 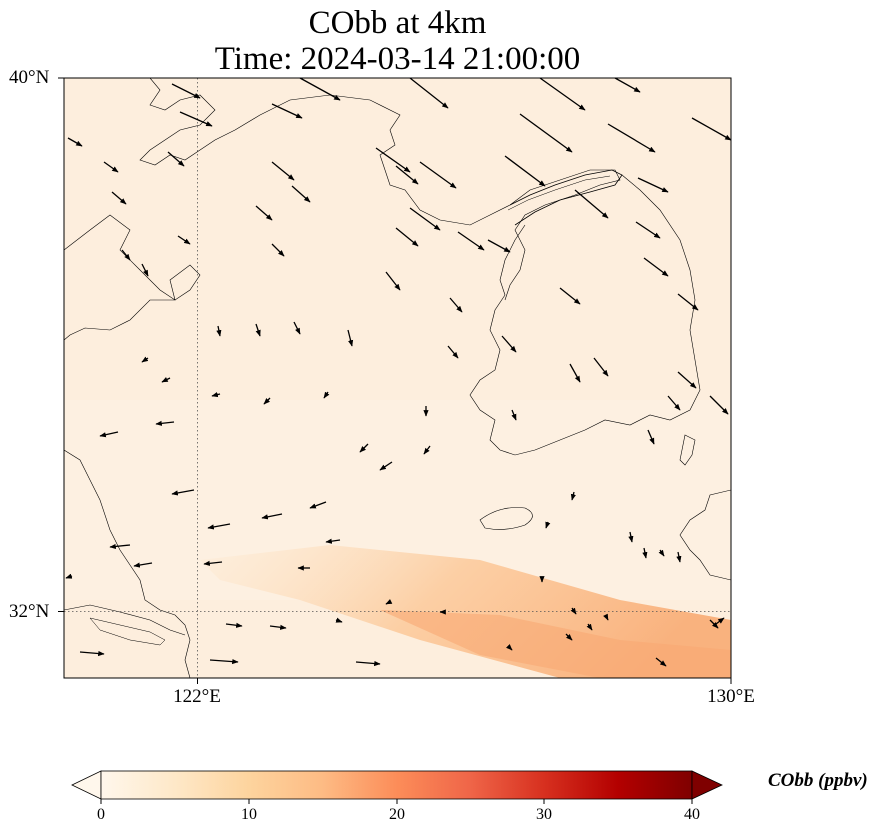 What do you see at coordinates (692, 814) in the screenshot?
I see `colorbar-tick-40: 40` at bounding box center [692, 814].